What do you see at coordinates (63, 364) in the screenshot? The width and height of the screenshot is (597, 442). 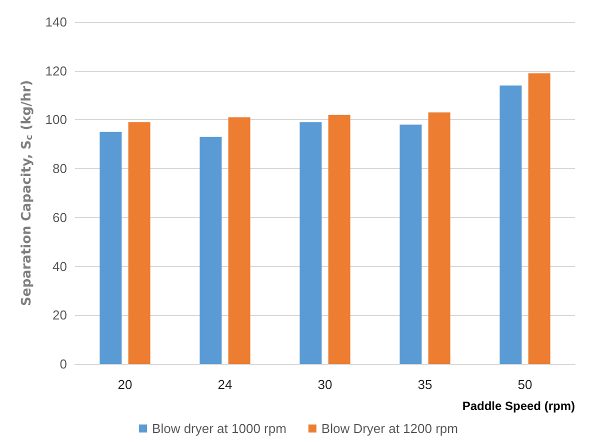 I see `y-tick-label: 0` at bounding box center [63, 364].